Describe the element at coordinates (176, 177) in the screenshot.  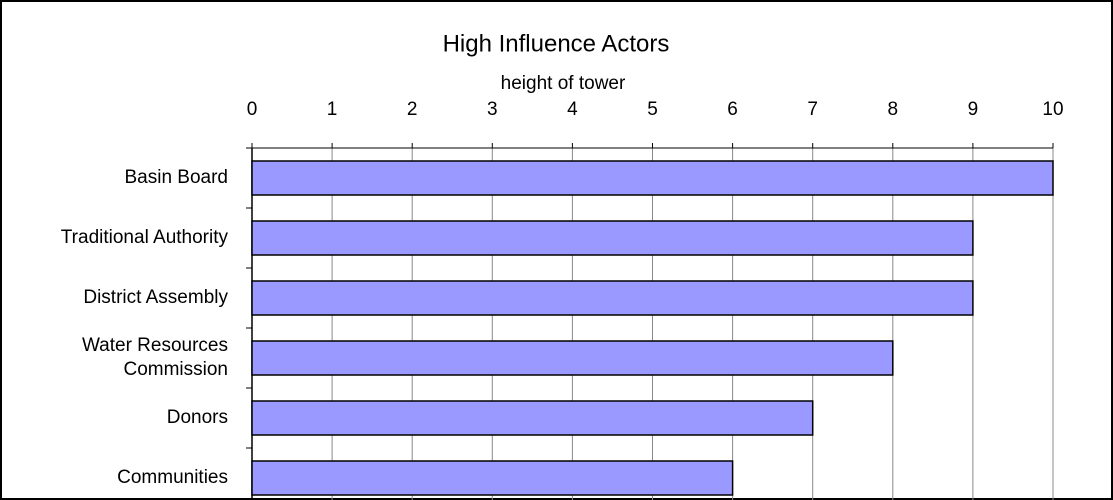
I see `y-tick-label: Basin Board` at that location.